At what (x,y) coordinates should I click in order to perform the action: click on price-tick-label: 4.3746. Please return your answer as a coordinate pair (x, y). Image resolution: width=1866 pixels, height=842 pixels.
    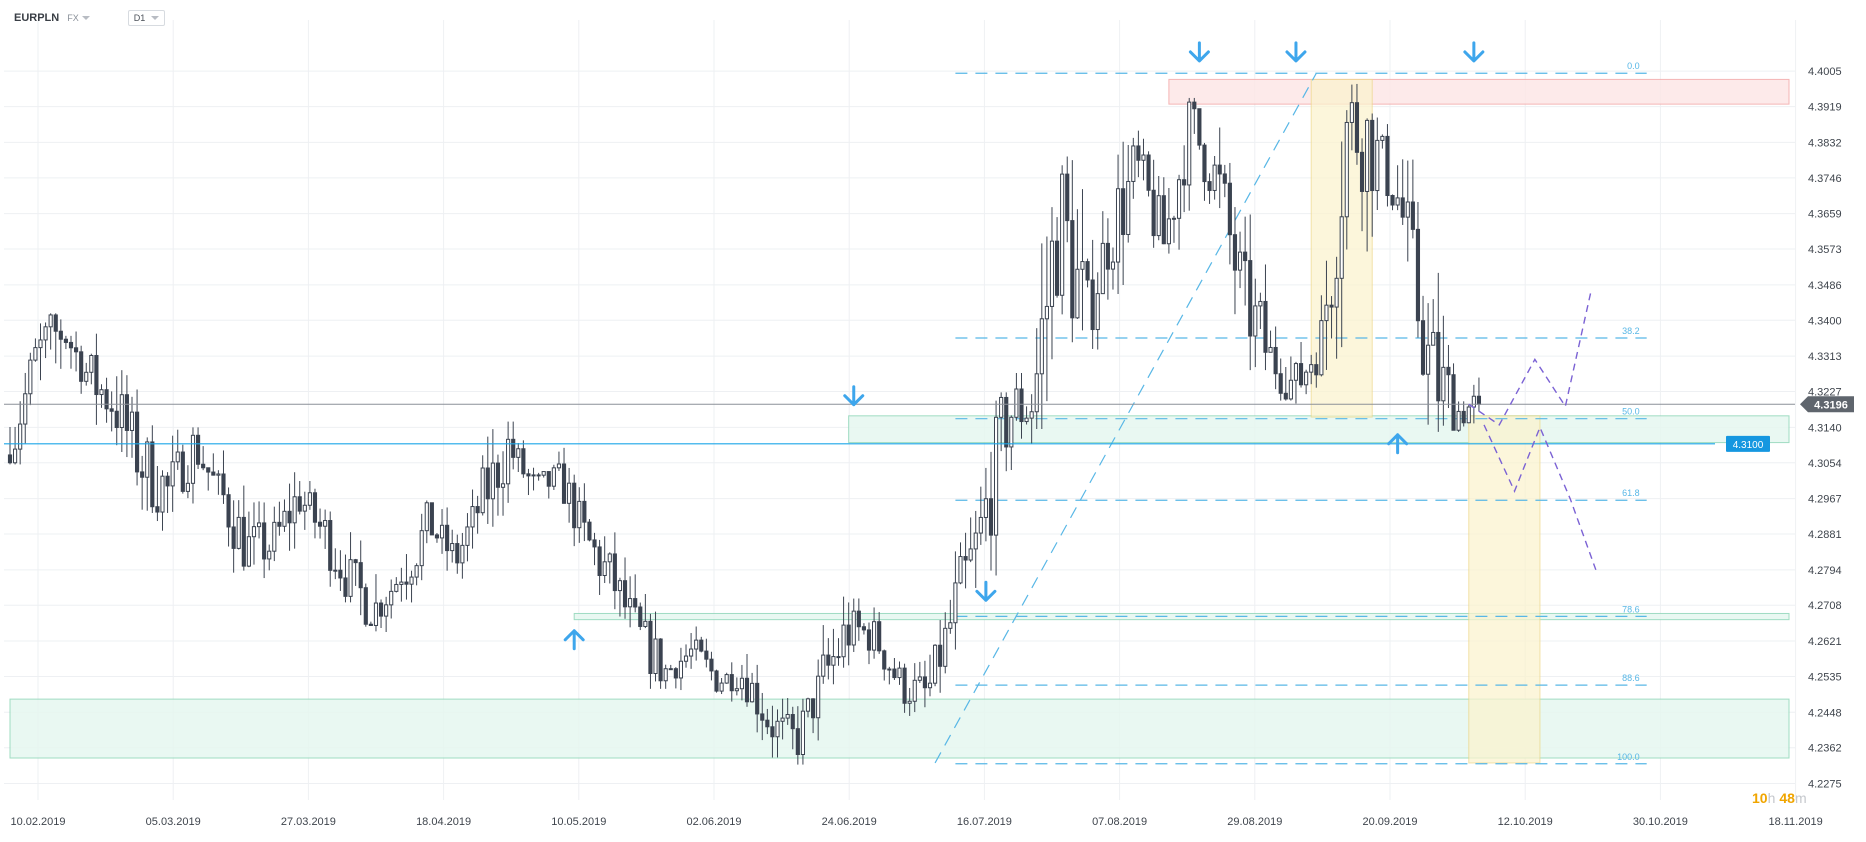
    Looking at the image, I should click on (1825, 179).